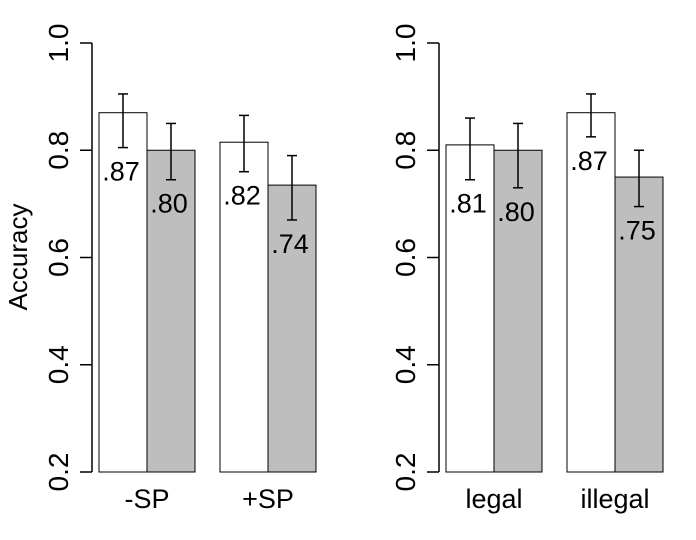  What do you see at coordinates (268, 499) in the screenshot?
I see `x-category-label: +SP` at bounding box center [268, 499].